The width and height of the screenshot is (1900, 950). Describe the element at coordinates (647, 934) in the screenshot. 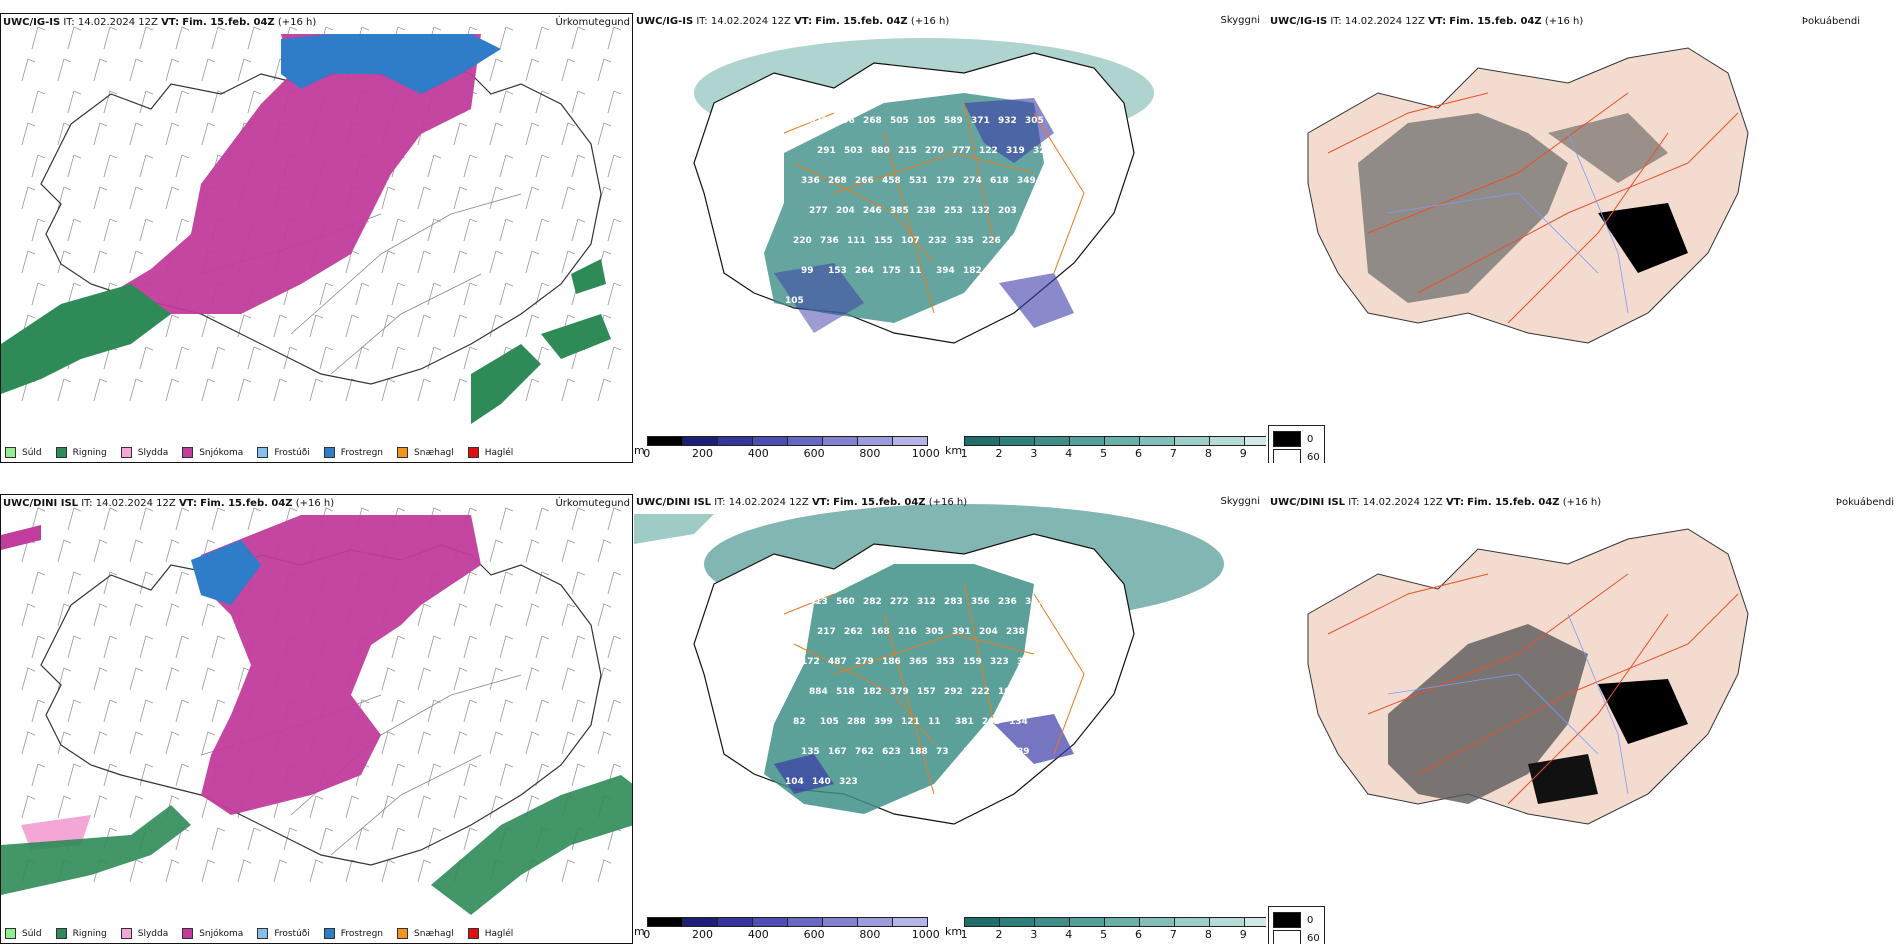

I see `colorbar-tick: 0` at that location.